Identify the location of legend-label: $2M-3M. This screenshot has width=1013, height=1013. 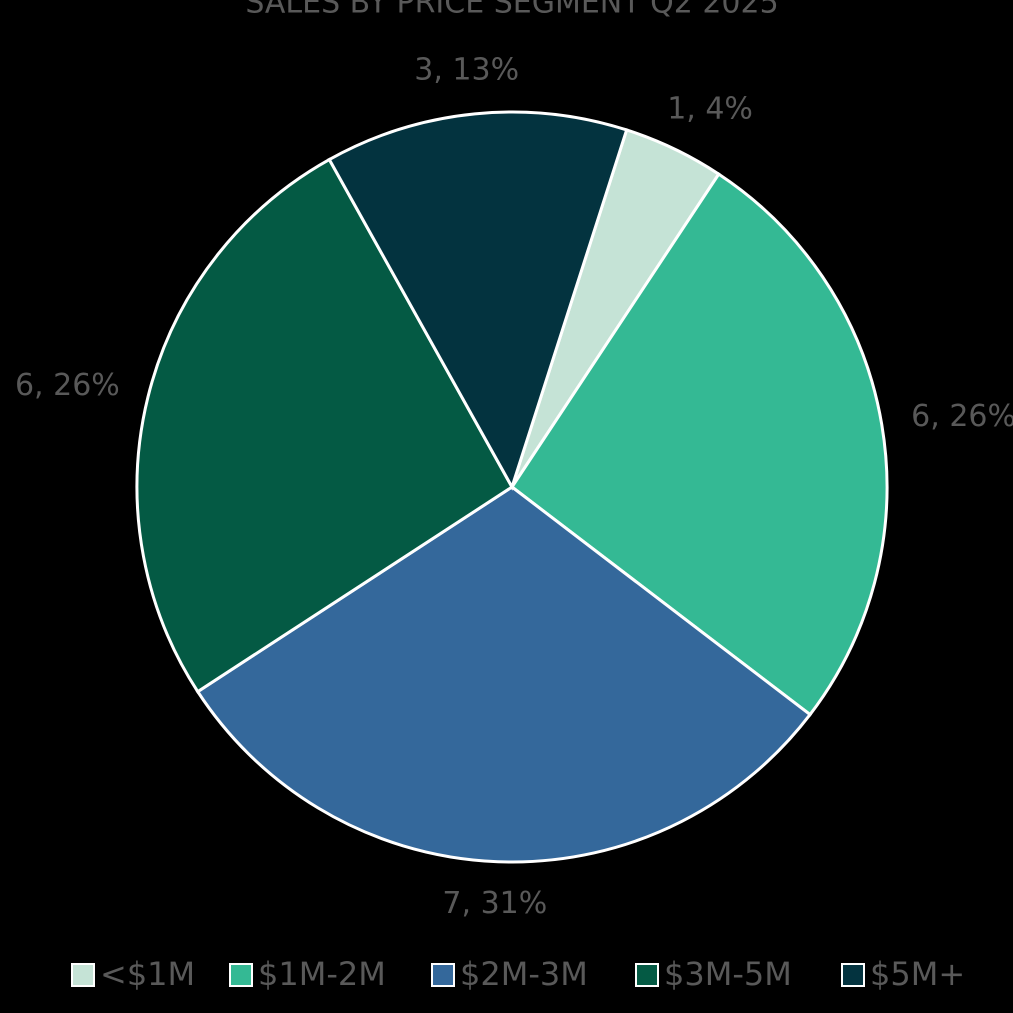
(524, 974).